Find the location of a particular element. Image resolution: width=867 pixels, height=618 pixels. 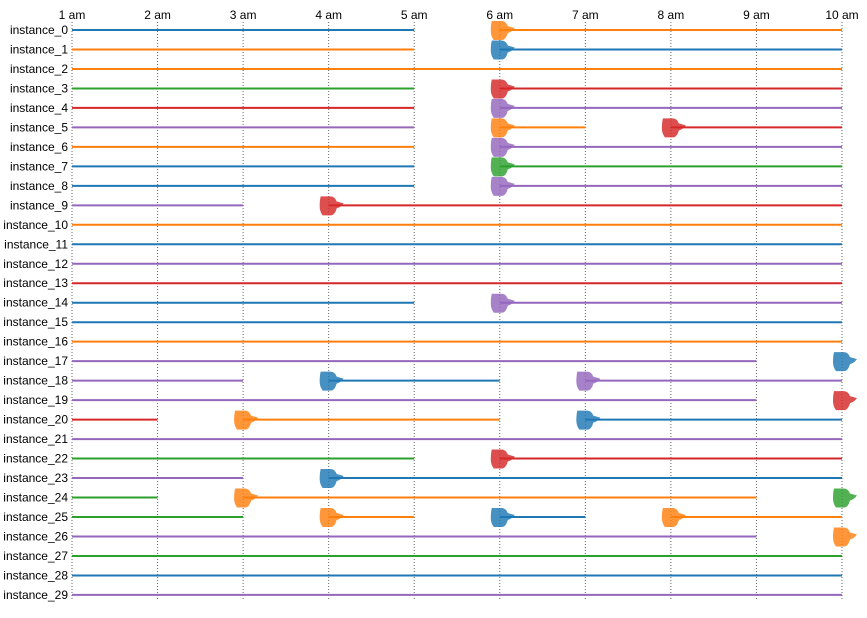

x-tick-label: 9 am is located at coordinates (756, 15).